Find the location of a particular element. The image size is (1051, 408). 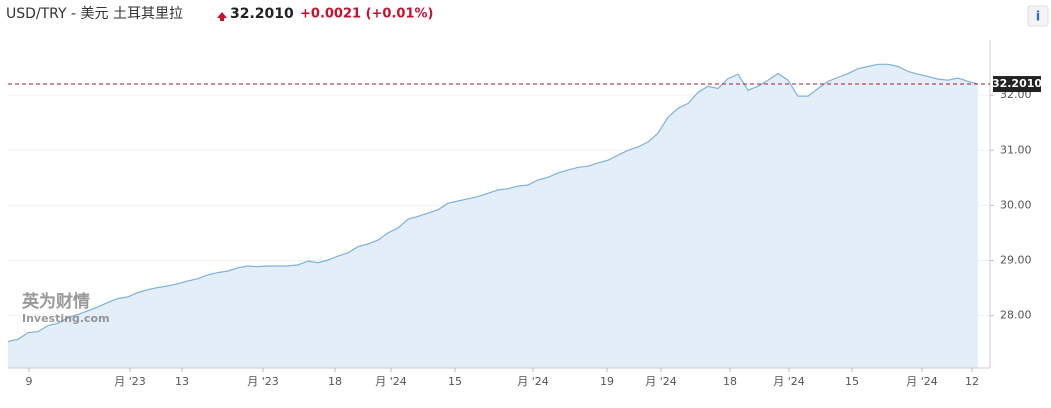

info-button is located at coordinates (1038, 16).